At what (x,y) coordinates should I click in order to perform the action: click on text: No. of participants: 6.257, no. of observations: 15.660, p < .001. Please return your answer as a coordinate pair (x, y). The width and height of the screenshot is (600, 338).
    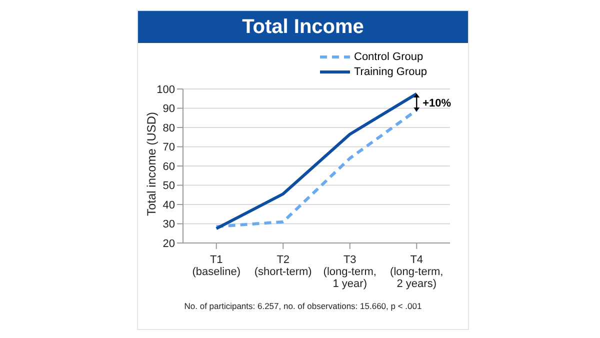
    Looking at the image, I should click on (303, 306).